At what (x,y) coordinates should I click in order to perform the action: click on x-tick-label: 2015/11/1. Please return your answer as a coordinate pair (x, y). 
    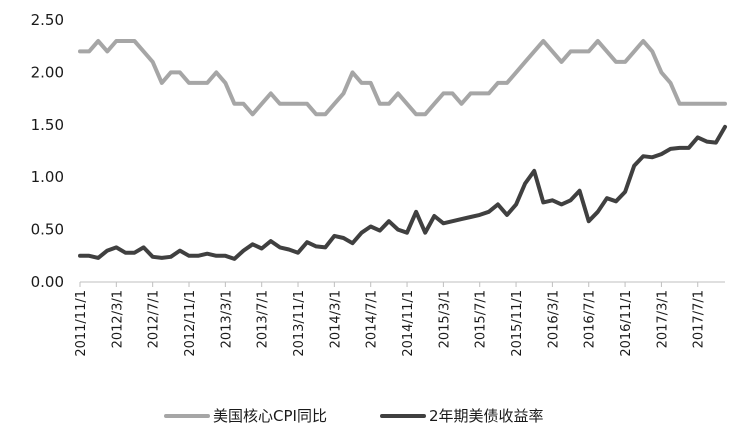
    Looking at the image, I should click on (517, 323).